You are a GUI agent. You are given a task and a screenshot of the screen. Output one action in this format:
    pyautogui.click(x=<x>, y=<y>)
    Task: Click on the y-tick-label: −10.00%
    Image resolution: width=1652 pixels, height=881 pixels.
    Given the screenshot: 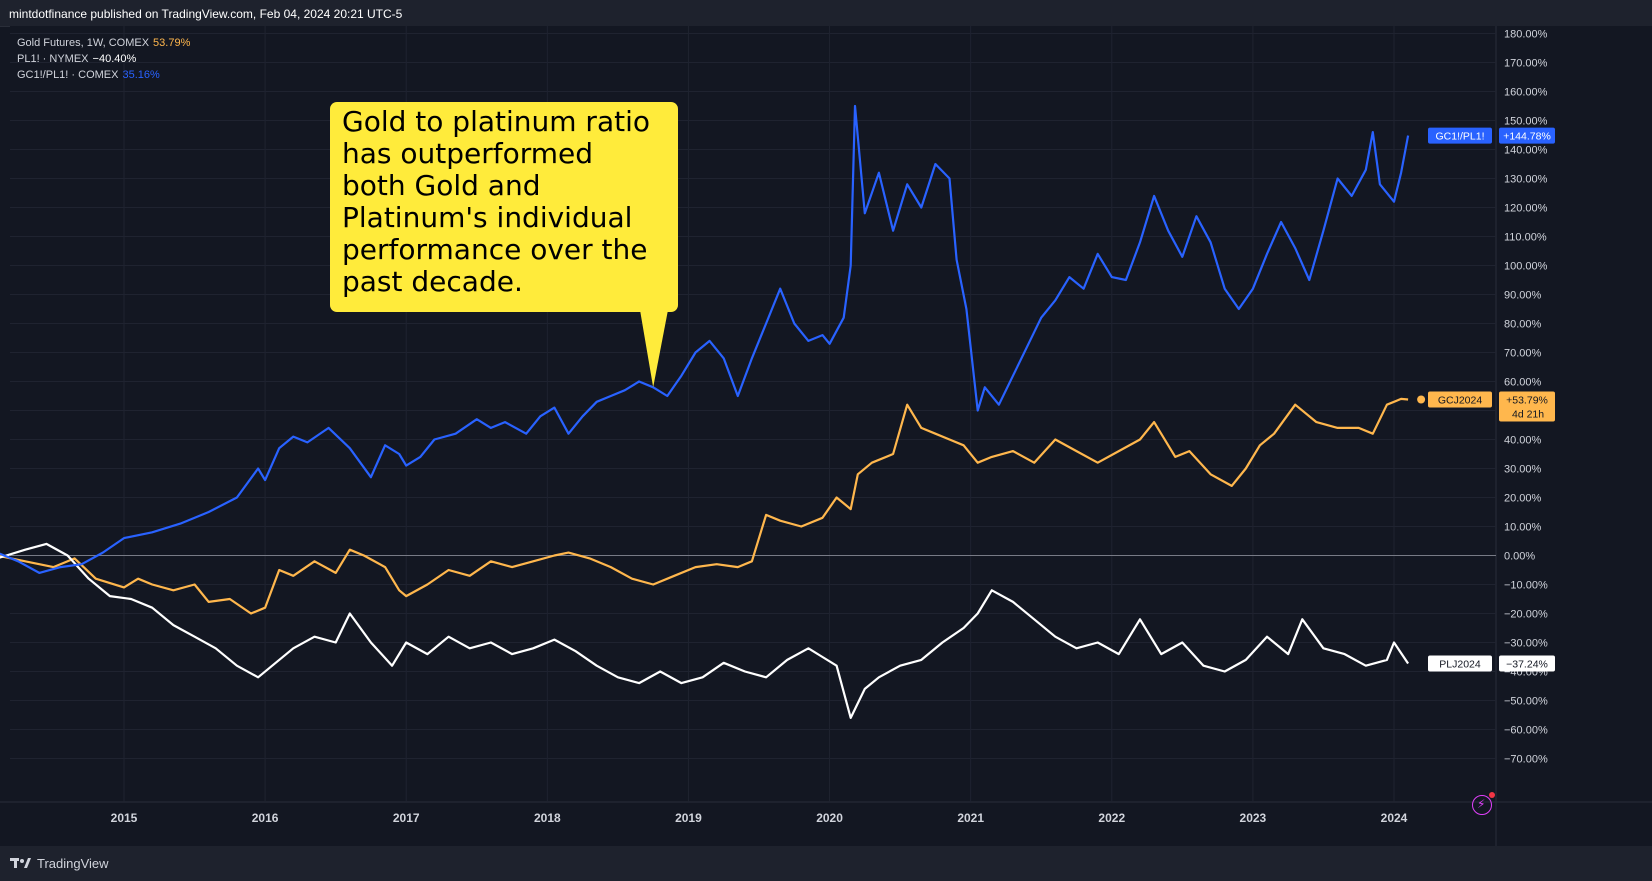 What is the action you would take?
    pyautogui.click(x=1526, y=586)
    